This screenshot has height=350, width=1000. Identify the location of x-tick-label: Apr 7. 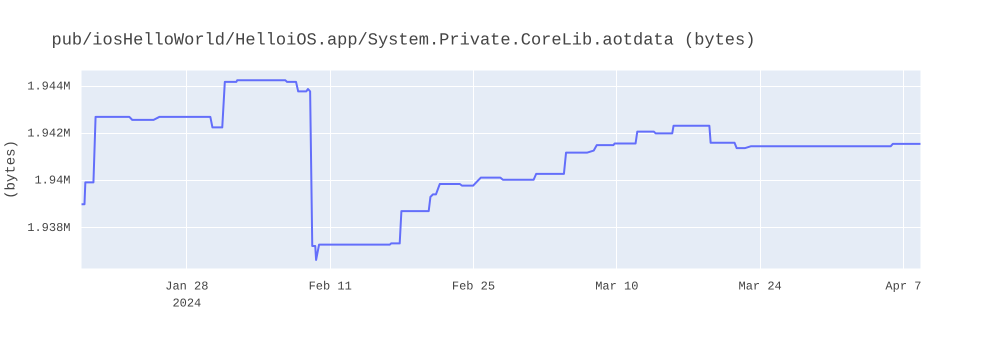
(903, 287).